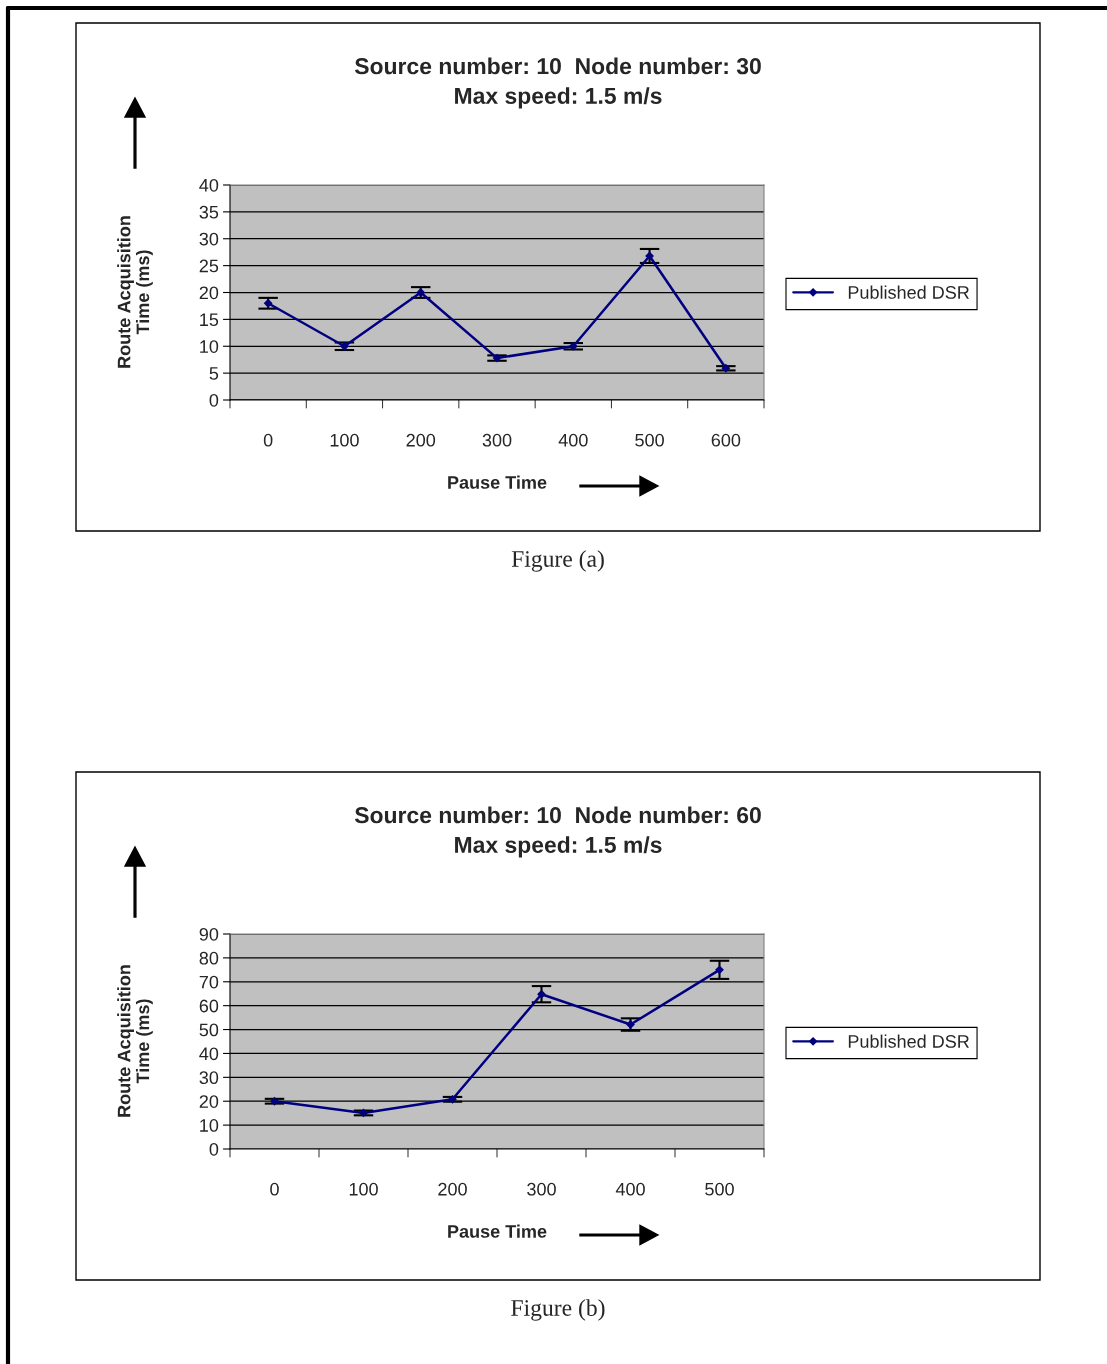 The width and height of the screenshot is (1107, 1364). Describe the element at coordinates (726, 440) in the screenshot. I see `x-tick-label: 600` at that location.